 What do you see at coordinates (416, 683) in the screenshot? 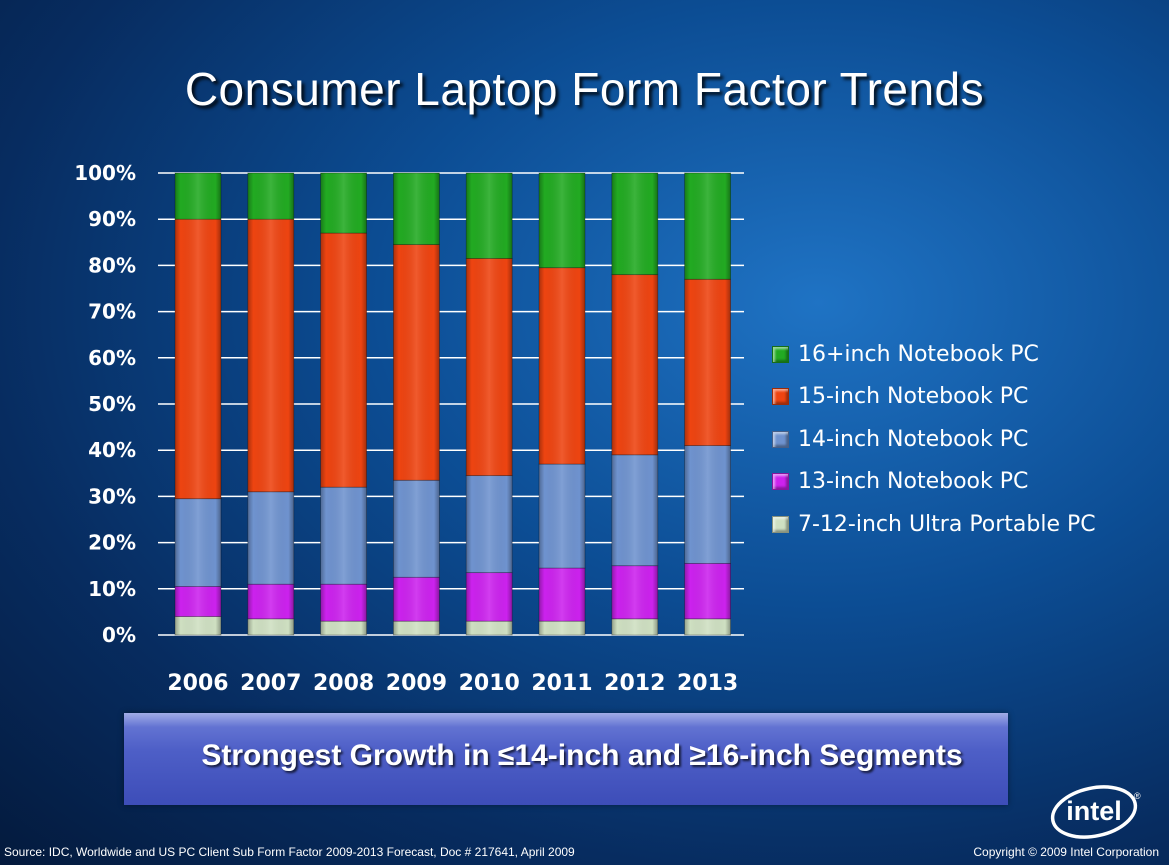
I see `x-category-label: 2009` at bounding box center [416, 683].